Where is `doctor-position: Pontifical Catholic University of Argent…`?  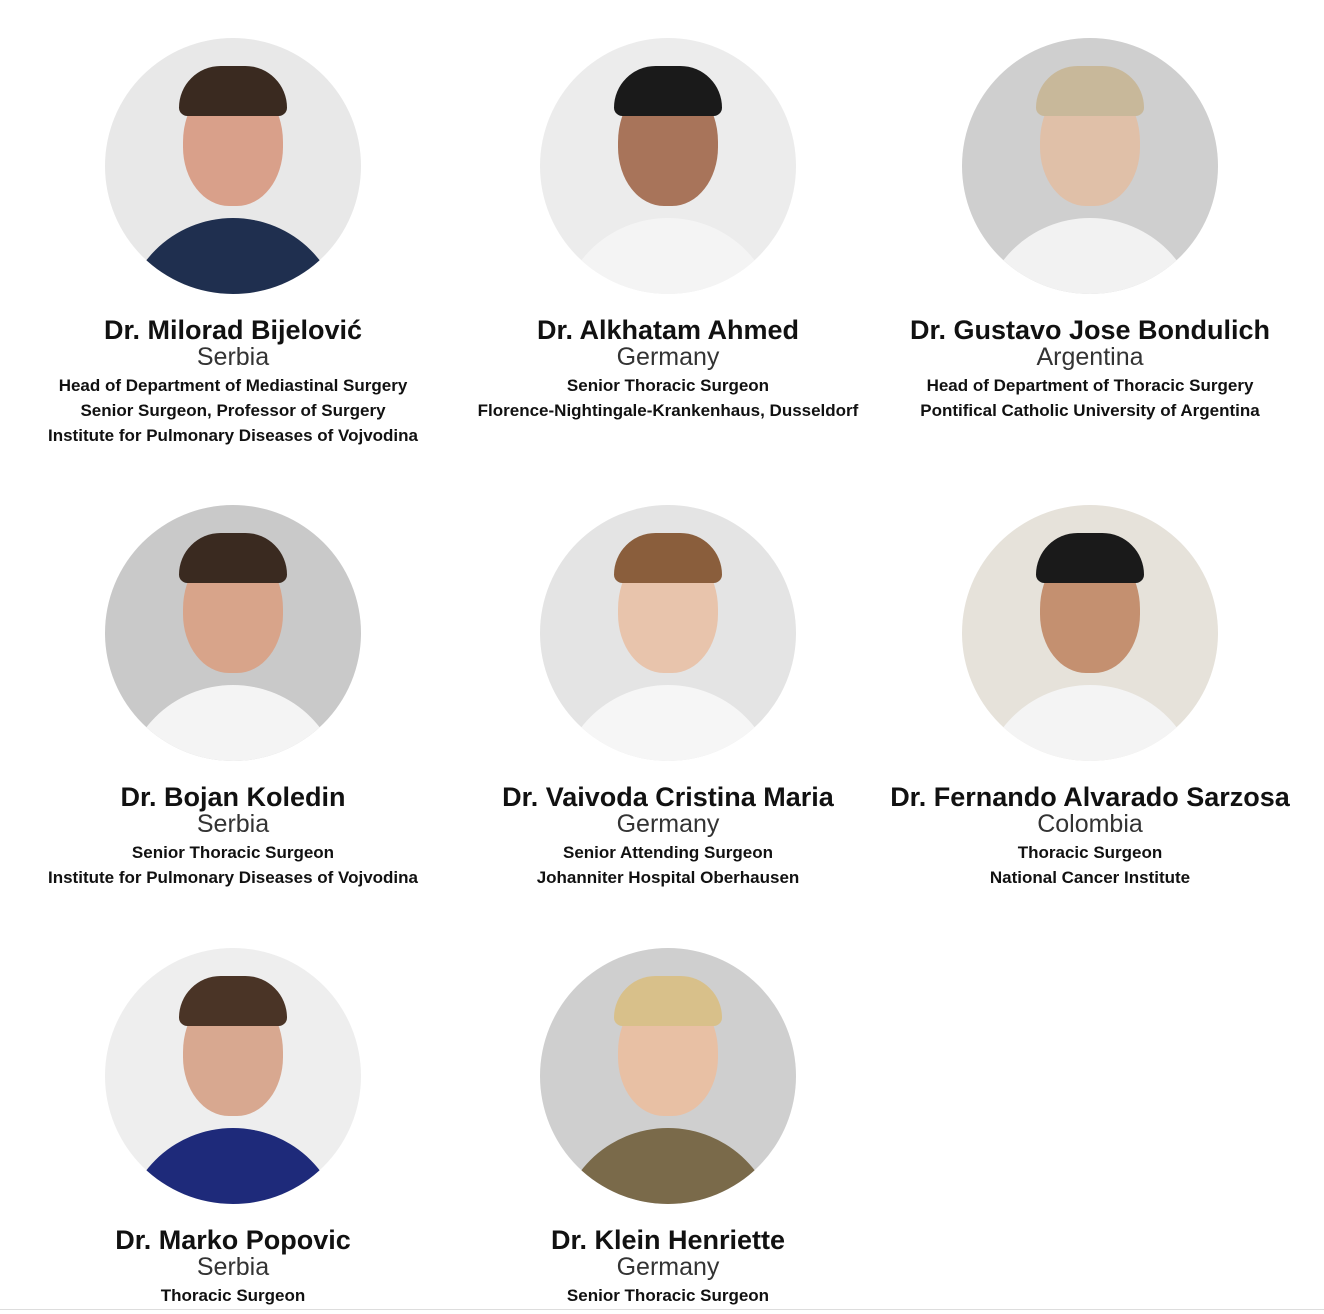 doctor-position: Pontifical Catholic University of Argent… is located at coordinates (1090, 410).